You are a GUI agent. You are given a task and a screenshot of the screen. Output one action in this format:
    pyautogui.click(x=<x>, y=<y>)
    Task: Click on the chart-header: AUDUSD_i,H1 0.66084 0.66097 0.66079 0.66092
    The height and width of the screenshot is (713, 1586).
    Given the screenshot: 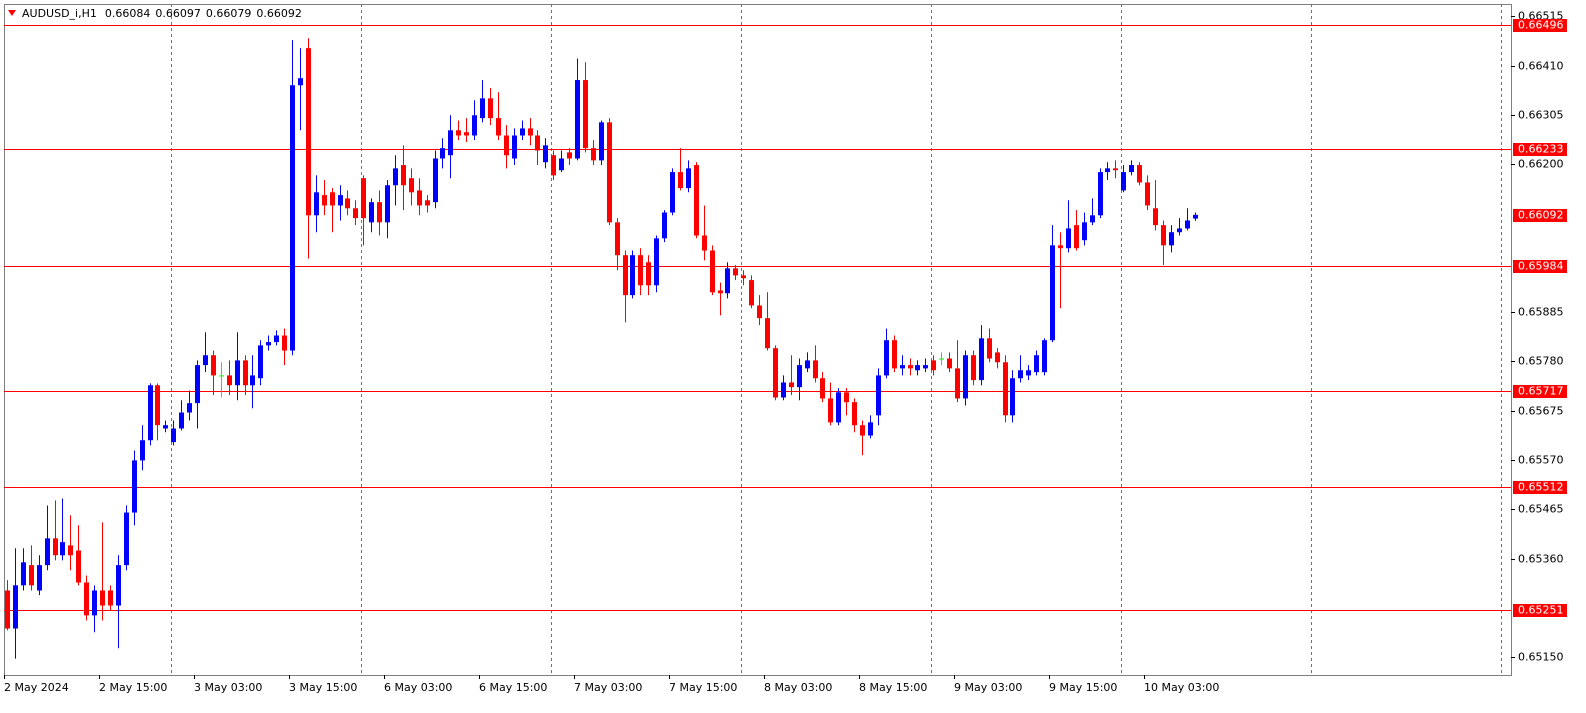 What is the action you would take?
    pyautogui.click(x=162, y=13)
    